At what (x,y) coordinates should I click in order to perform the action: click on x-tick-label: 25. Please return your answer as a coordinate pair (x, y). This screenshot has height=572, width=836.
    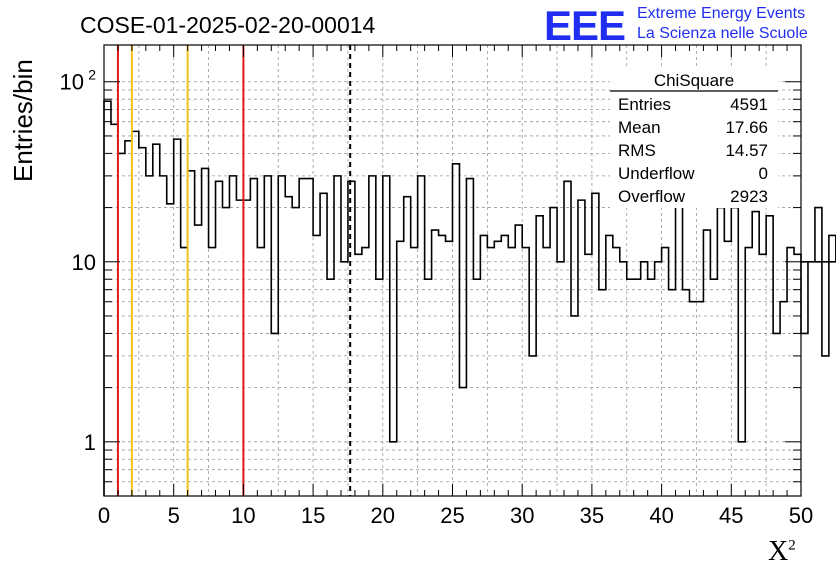
    Looking at the image, I should click on (452, 515).